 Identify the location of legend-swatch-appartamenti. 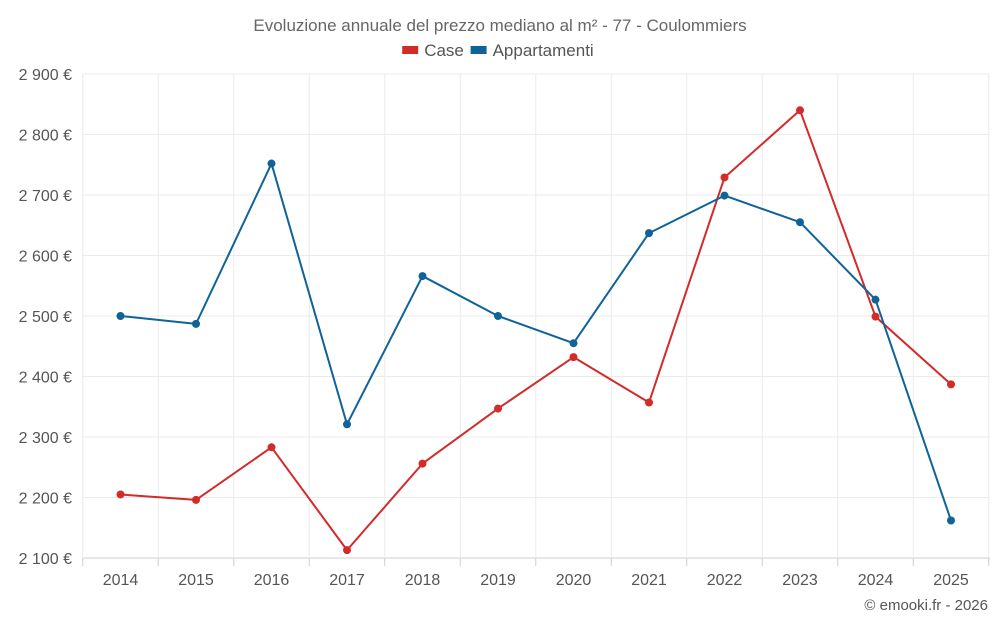
(478, 50).